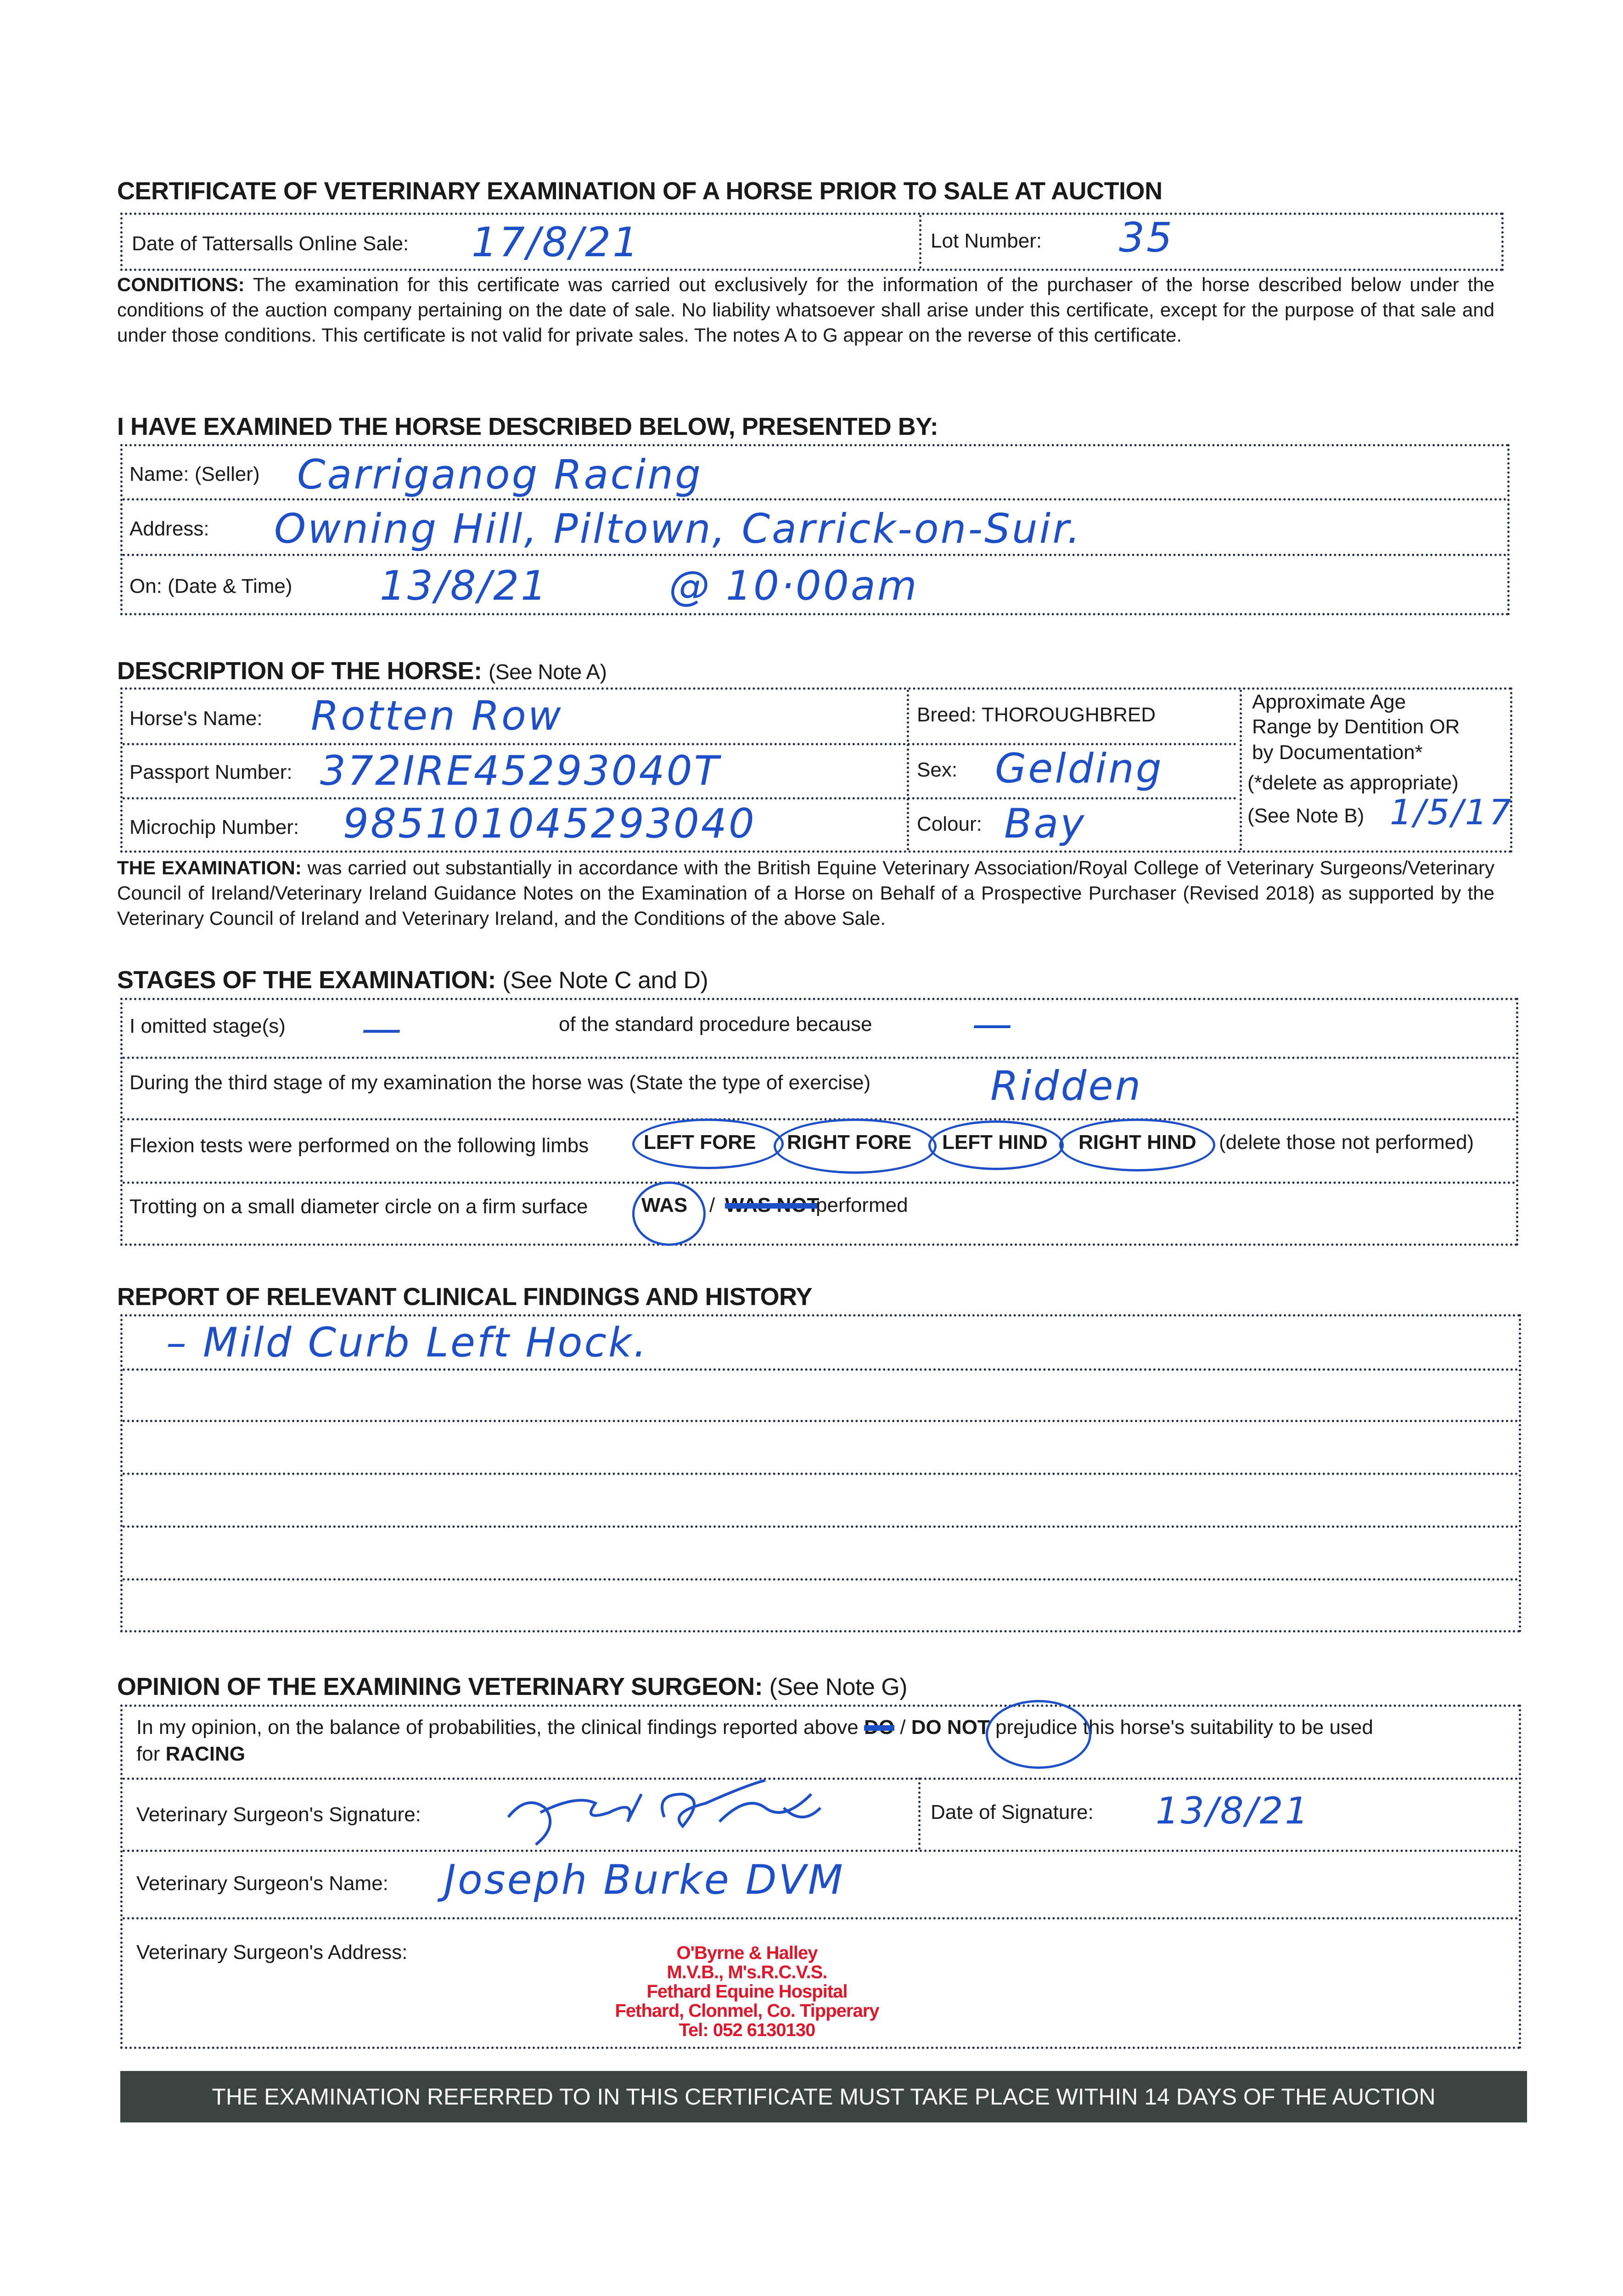 This screenshot has height=2296, width=1623. I want to click on description-note: (See Note A), so click(548, 672).